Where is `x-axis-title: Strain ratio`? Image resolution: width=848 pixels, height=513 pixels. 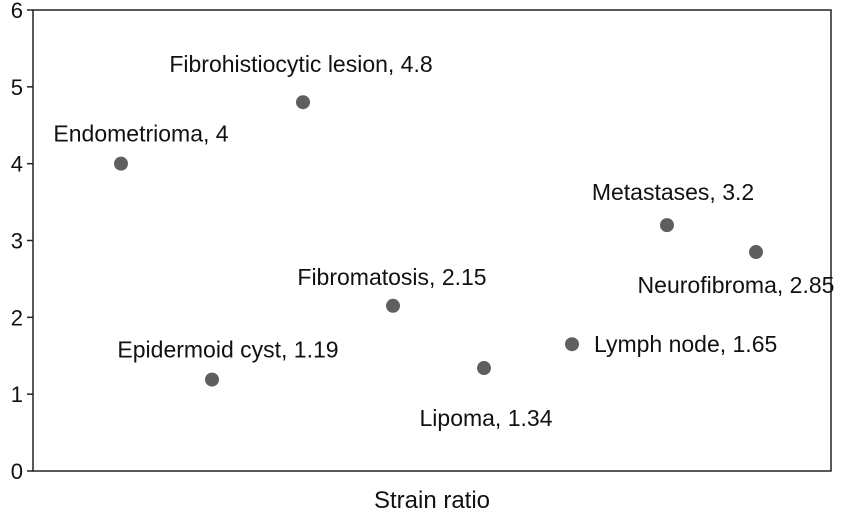 x-axis-title: Strain ratio is located at coordinates (432, 500).